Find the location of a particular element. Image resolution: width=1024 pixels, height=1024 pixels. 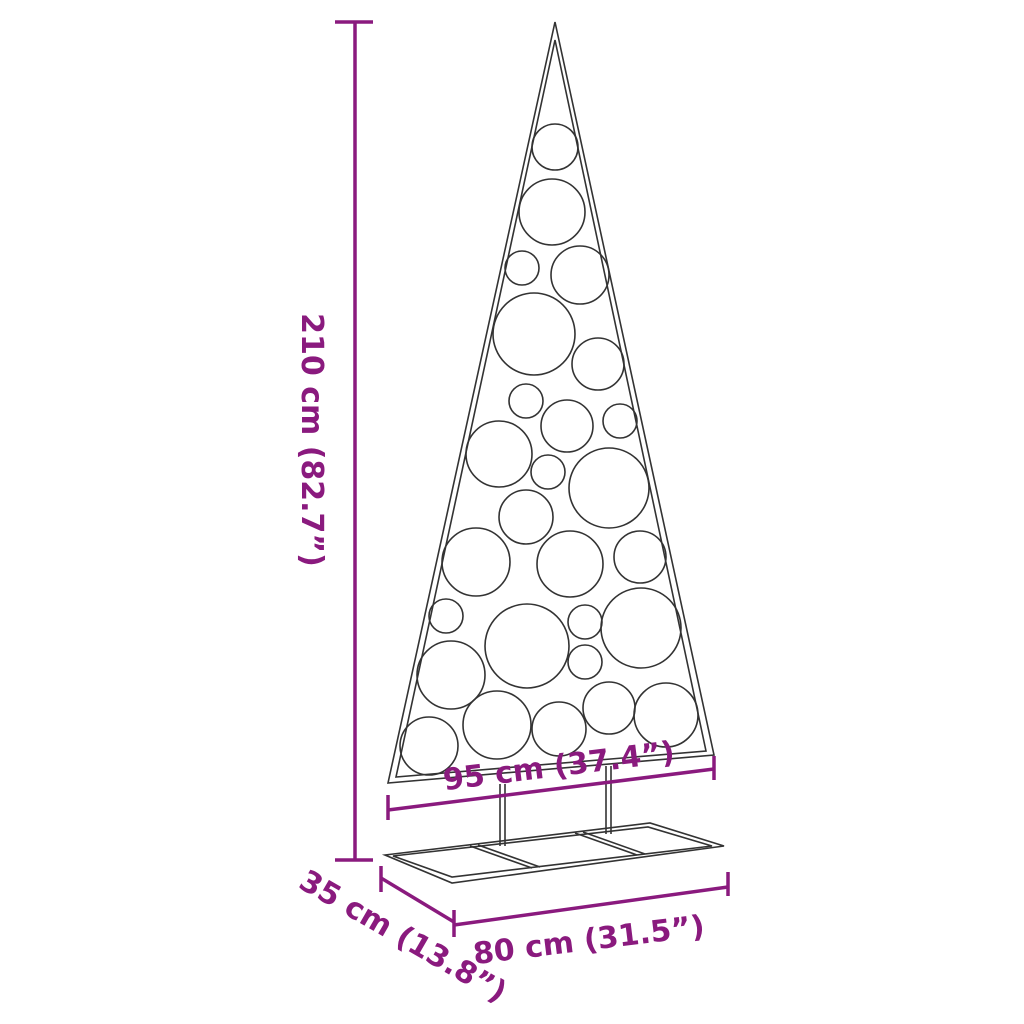

base-width-dimension-line is located at coordinates (591, 906).